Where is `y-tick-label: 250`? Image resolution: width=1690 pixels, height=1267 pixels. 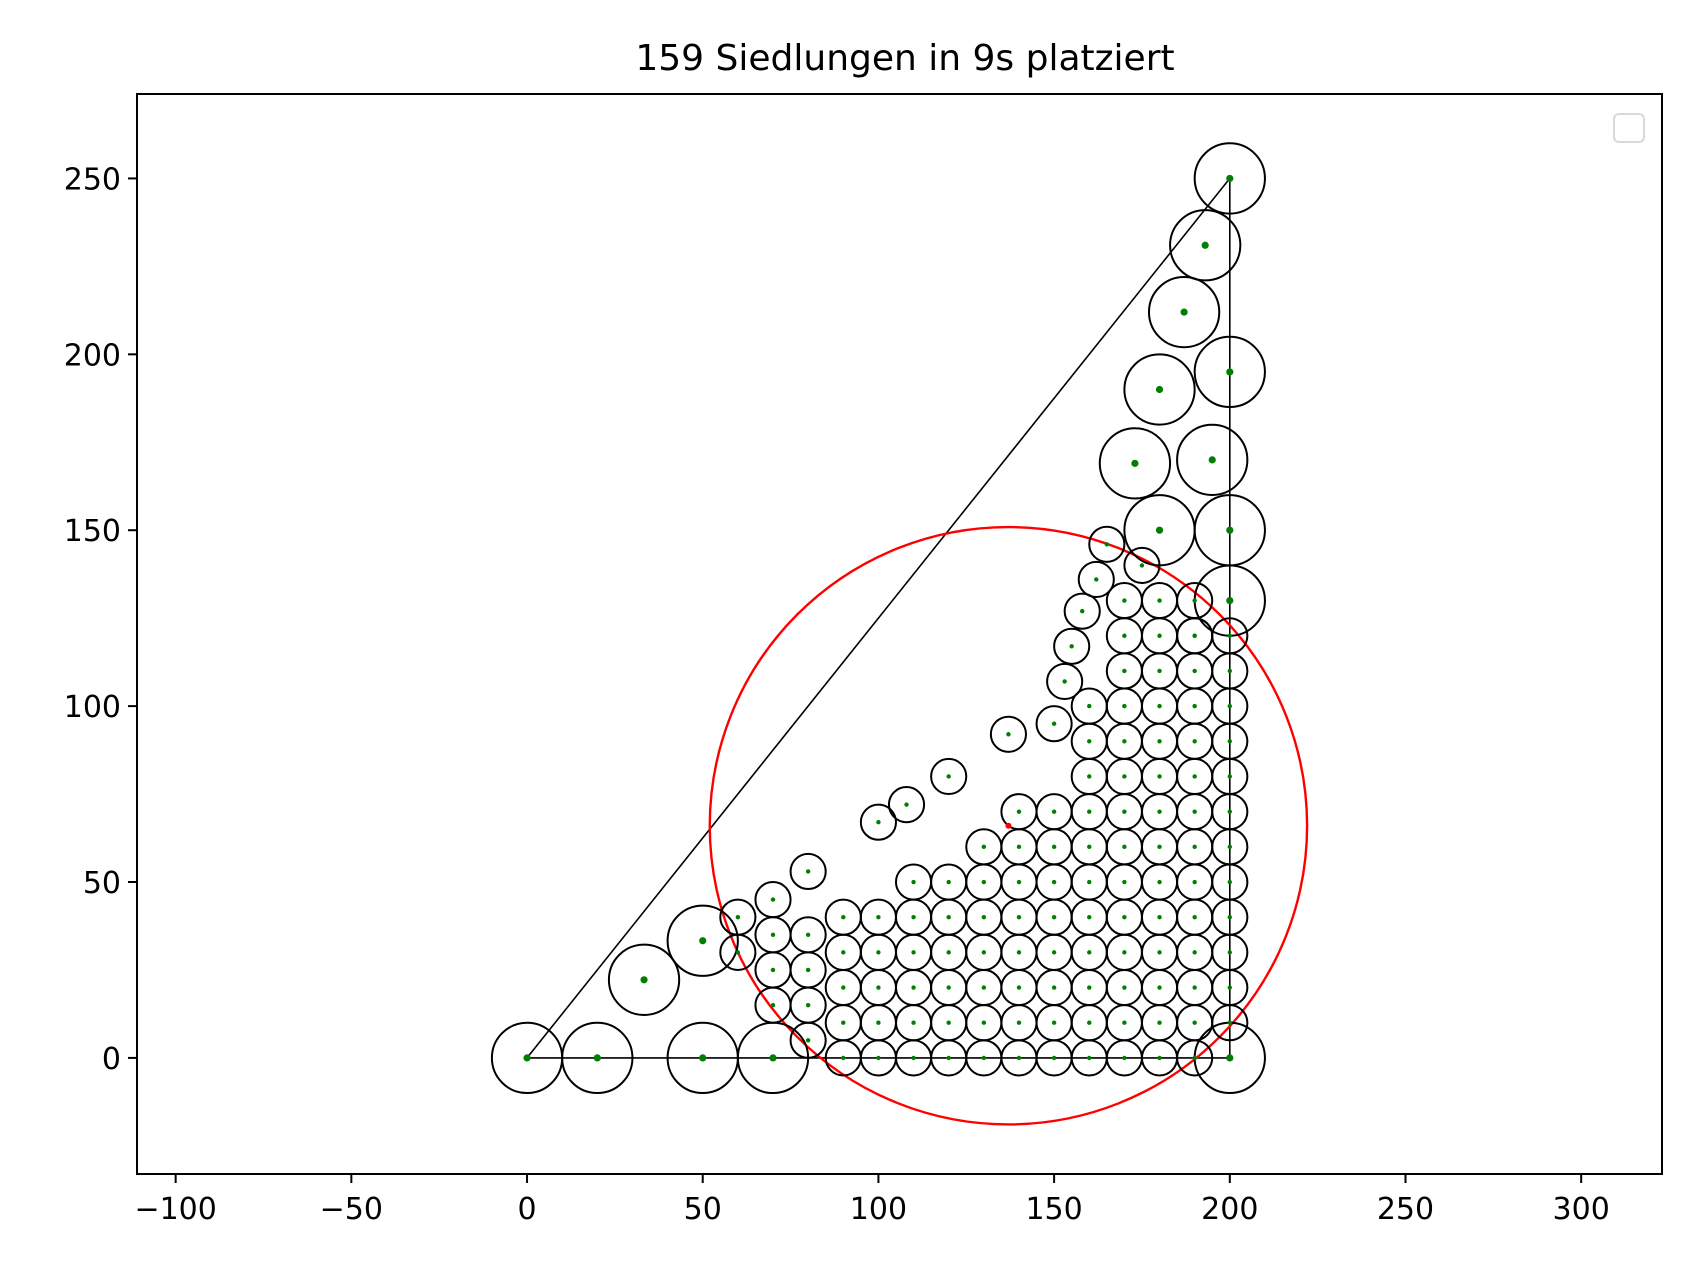 y-tick-label: 250 is located at coordinates (92, 179).